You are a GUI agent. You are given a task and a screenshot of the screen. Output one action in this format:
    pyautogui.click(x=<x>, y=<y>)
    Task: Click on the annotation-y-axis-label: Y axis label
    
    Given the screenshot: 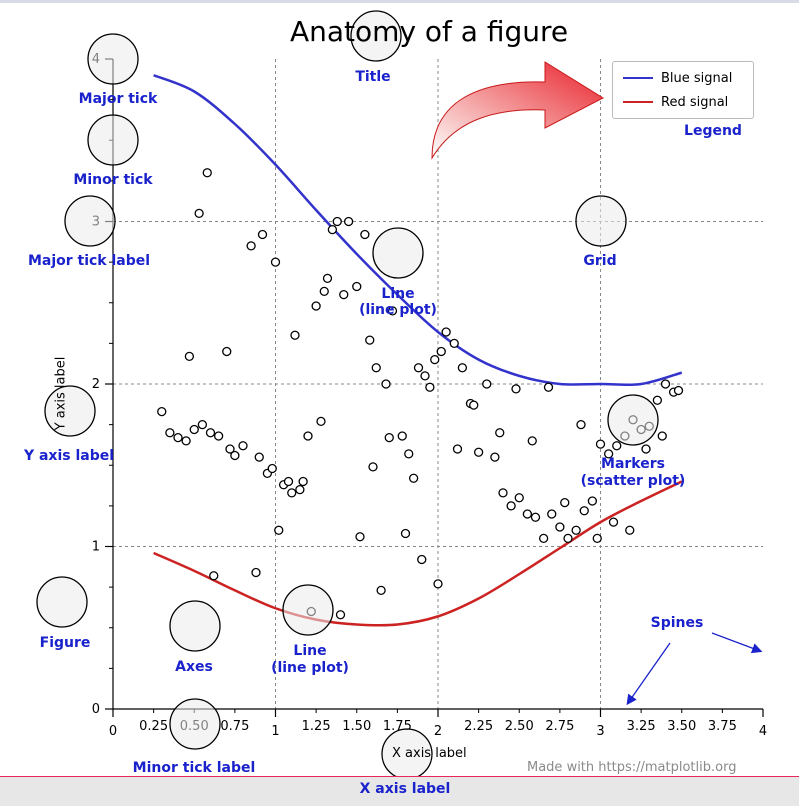 What is the action you would take?
    pyautogui.click(x=69, y=456)
    